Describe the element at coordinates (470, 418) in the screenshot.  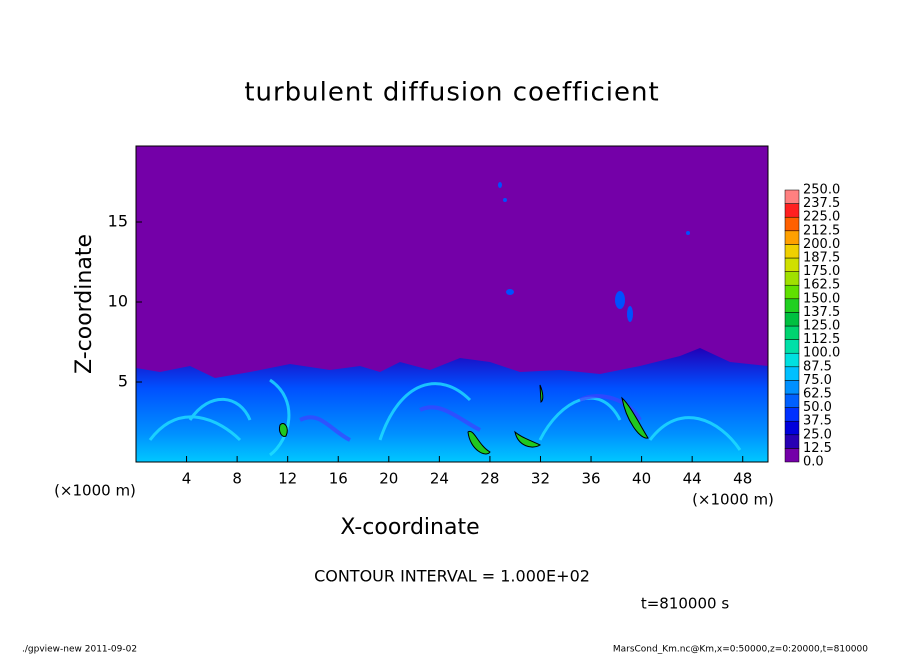
I see `turbulent-eddy` at that location.